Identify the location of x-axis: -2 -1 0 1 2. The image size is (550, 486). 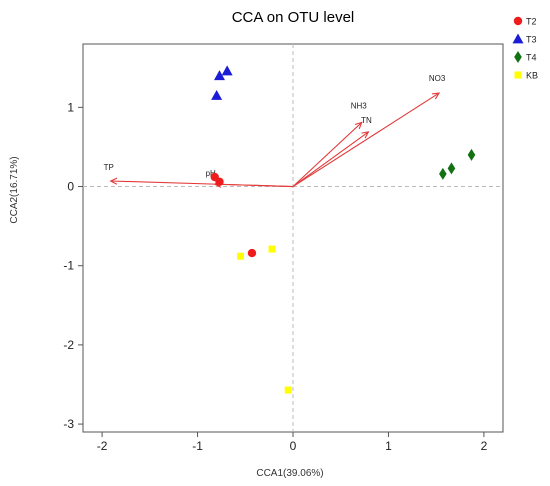
(292, 442).